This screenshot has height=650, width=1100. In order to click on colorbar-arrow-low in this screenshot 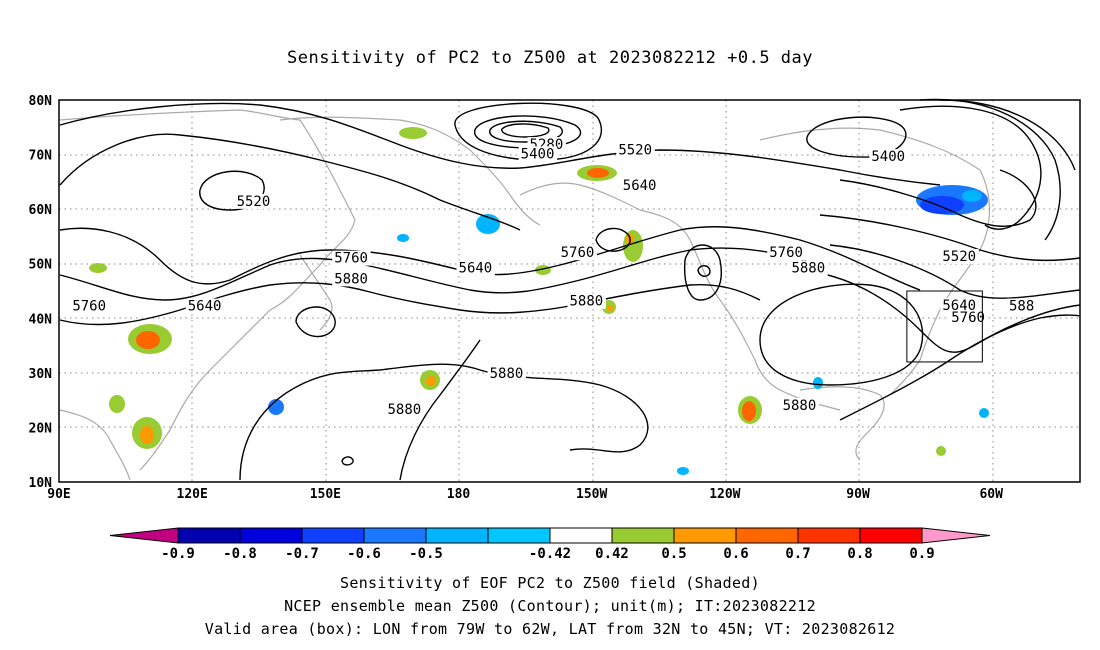, I will do `click(144, 535)`.